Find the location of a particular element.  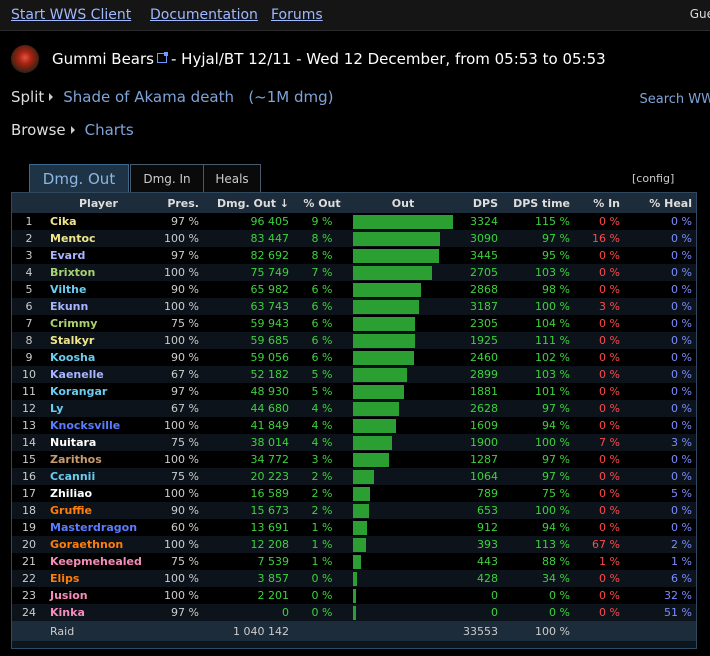

col-dmg-out: Dmg. Out ↓ is located at coordinates (248, 203).